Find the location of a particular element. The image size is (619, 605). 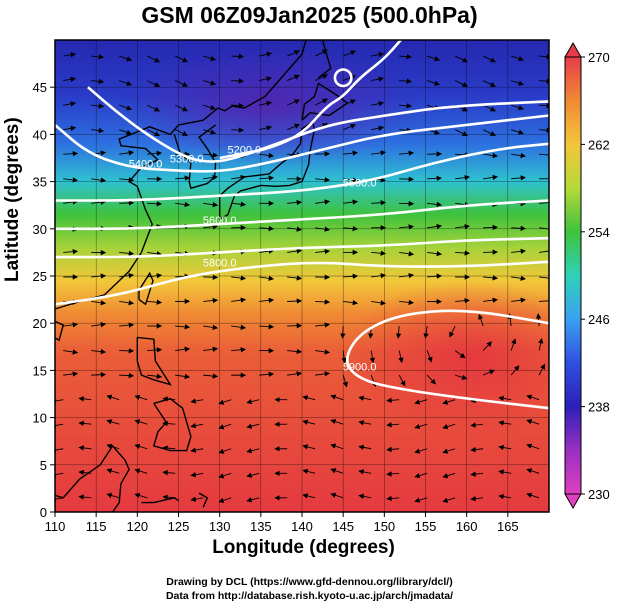

contour-label: 5600.0 is located at coordinates (220, 221).